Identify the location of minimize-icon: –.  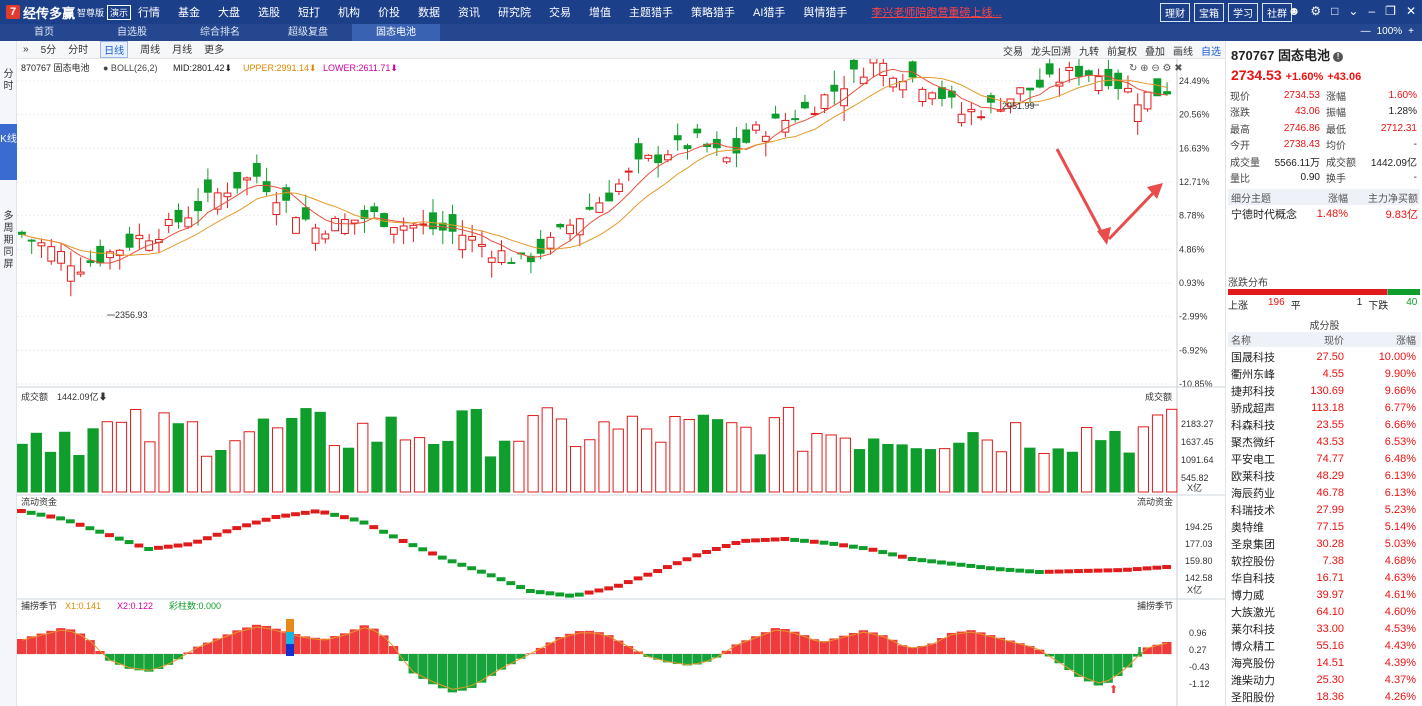
(1372, 11).